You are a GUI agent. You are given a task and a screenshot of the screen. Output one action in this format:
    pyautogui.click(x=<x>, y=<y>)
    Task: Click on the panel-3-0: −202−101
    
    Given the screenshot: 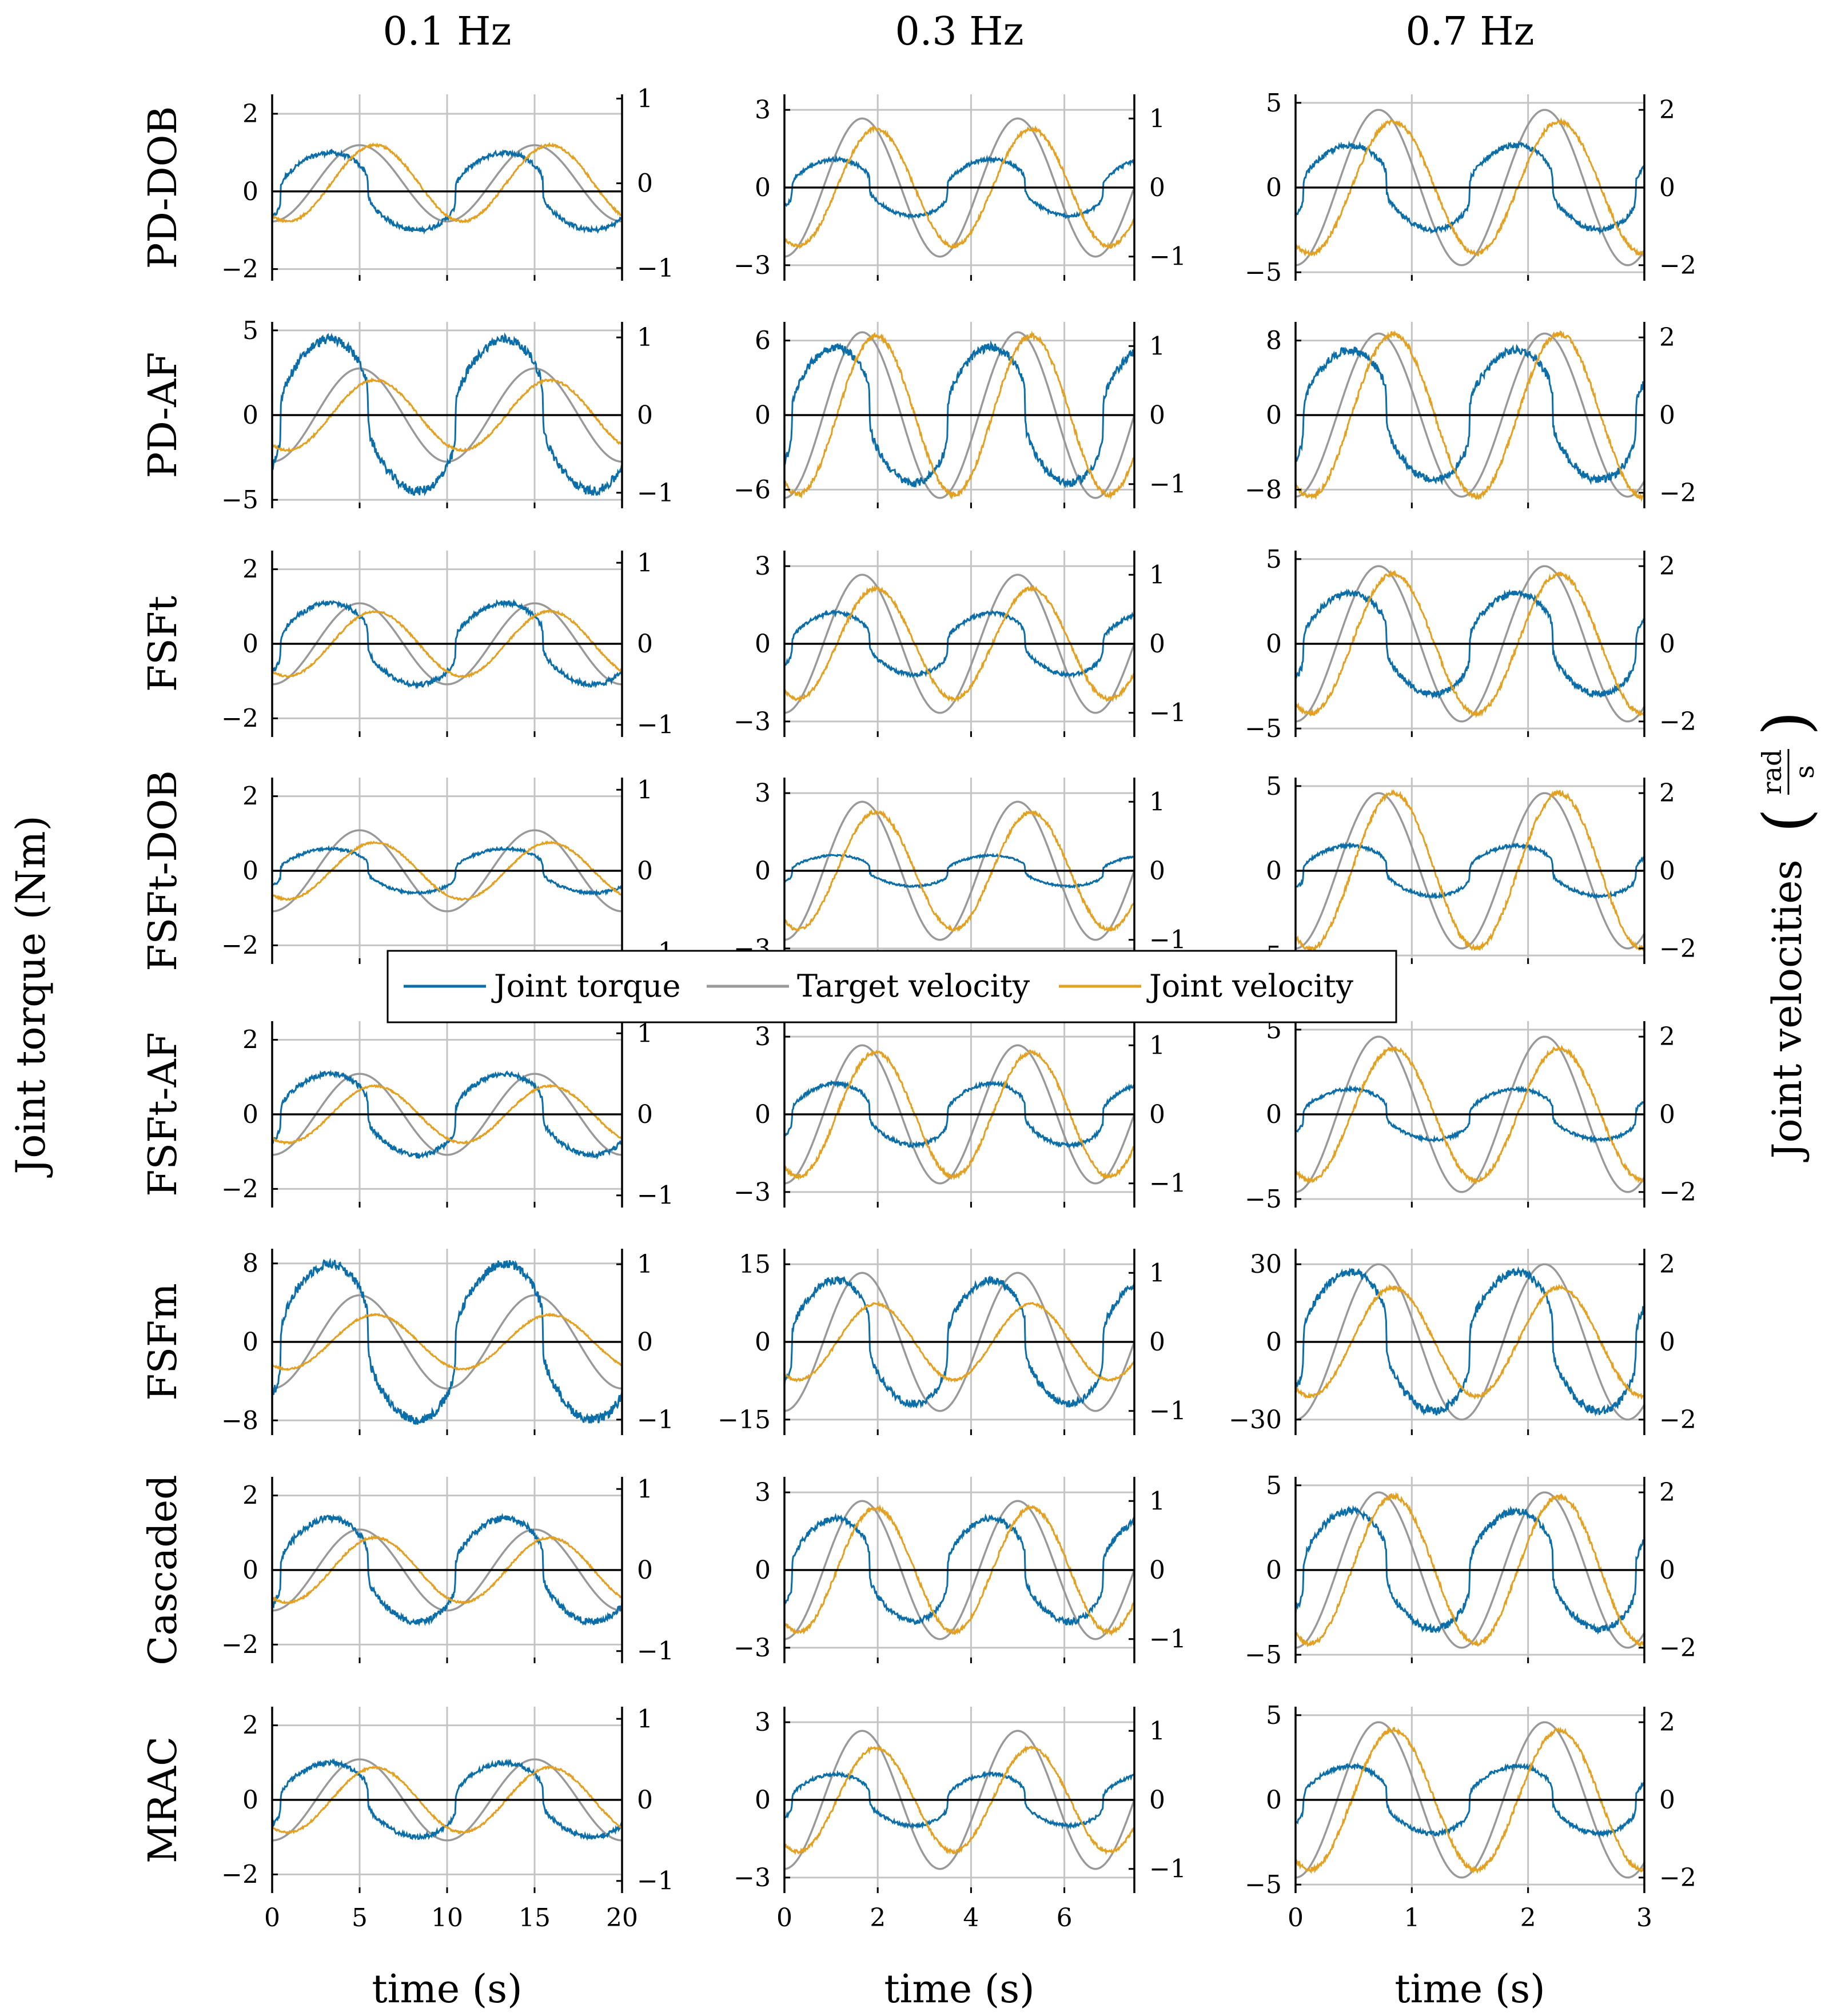 What is the action you would take?
    pyautogui.click(x=447, y=870)
    